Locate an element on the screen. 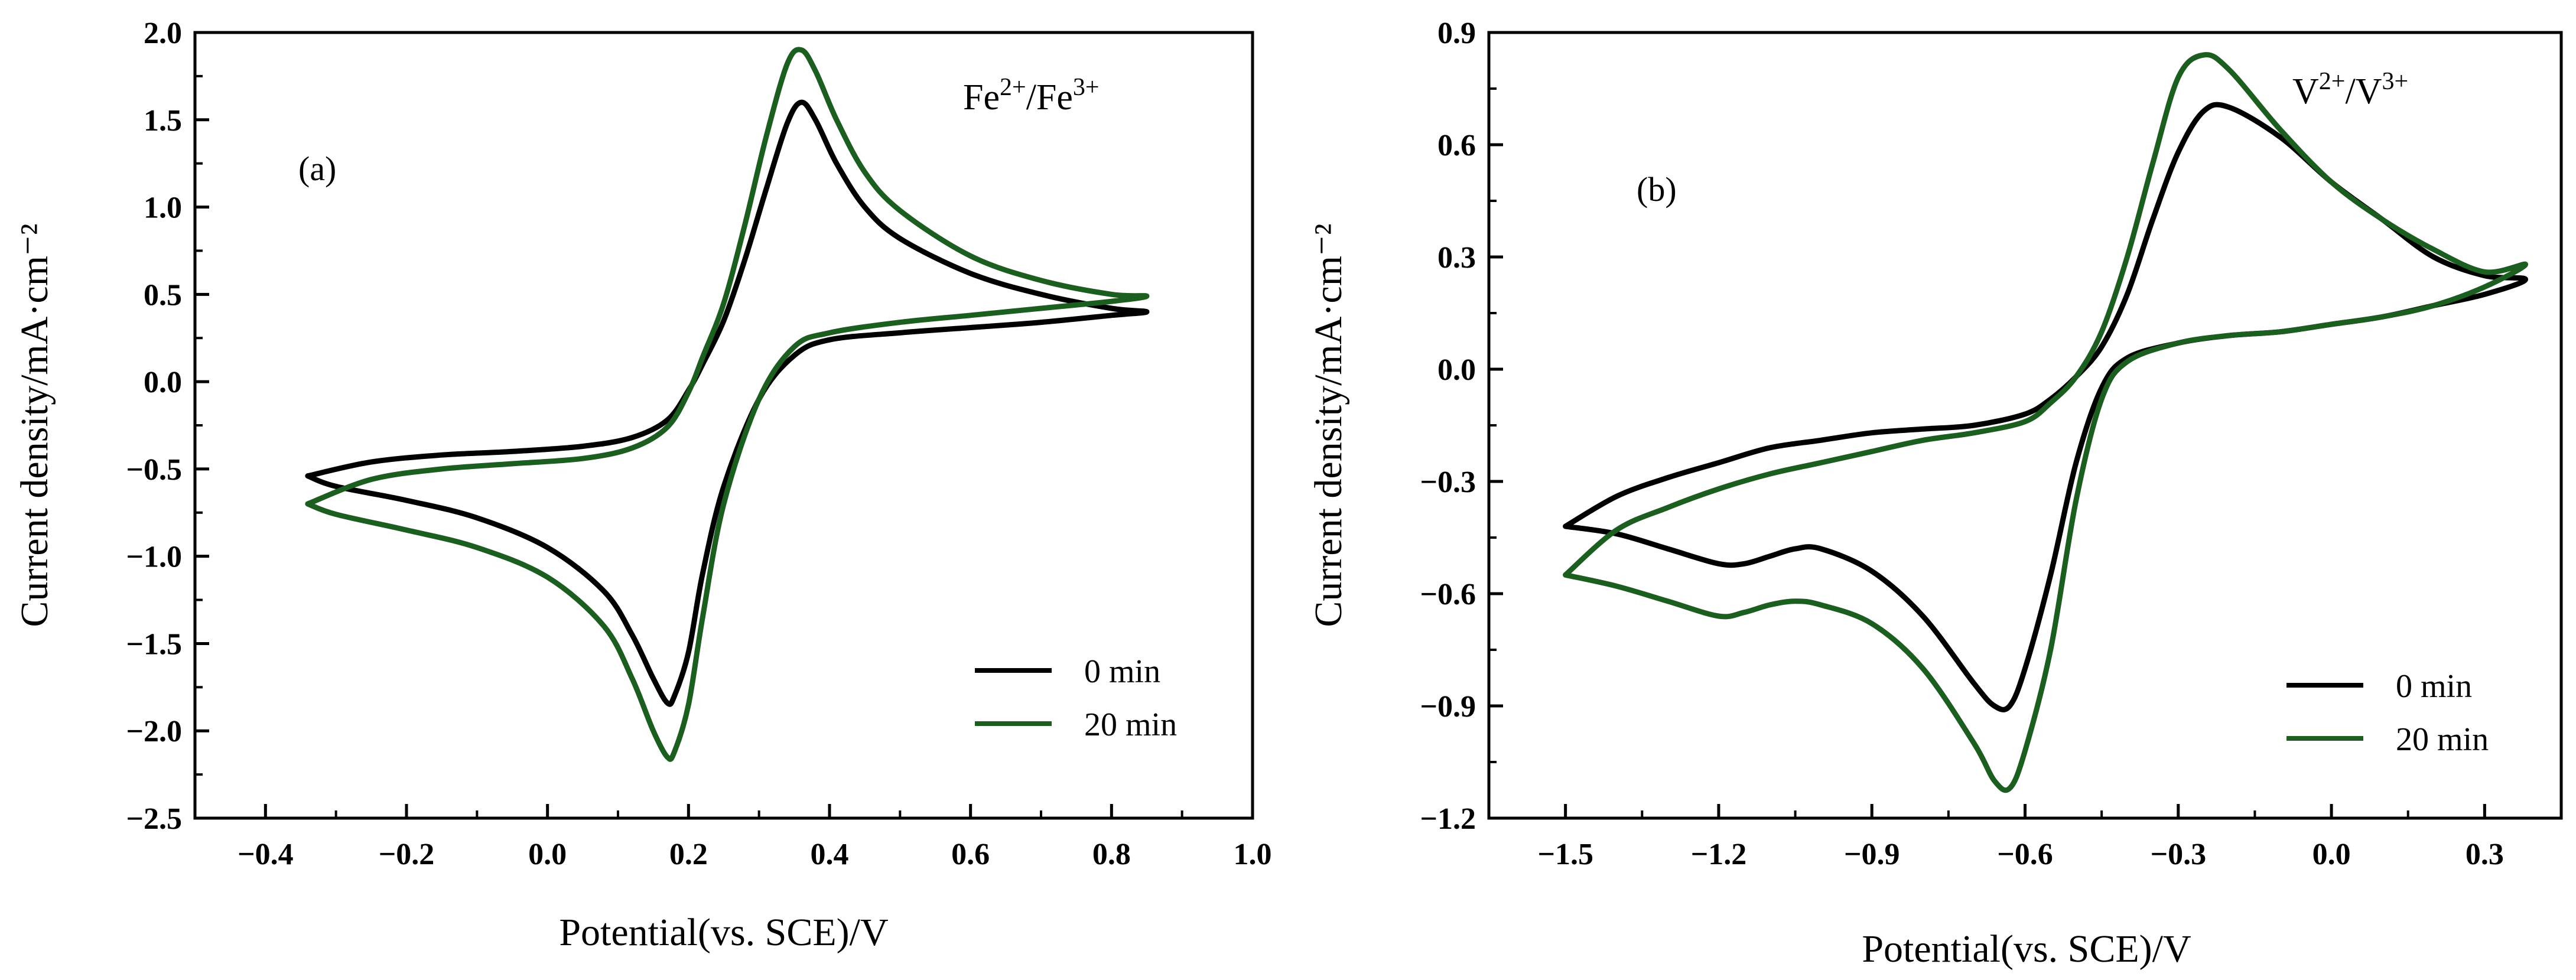  x-tick-label-a-0: −0.4 is located at coordinates (266, 854).